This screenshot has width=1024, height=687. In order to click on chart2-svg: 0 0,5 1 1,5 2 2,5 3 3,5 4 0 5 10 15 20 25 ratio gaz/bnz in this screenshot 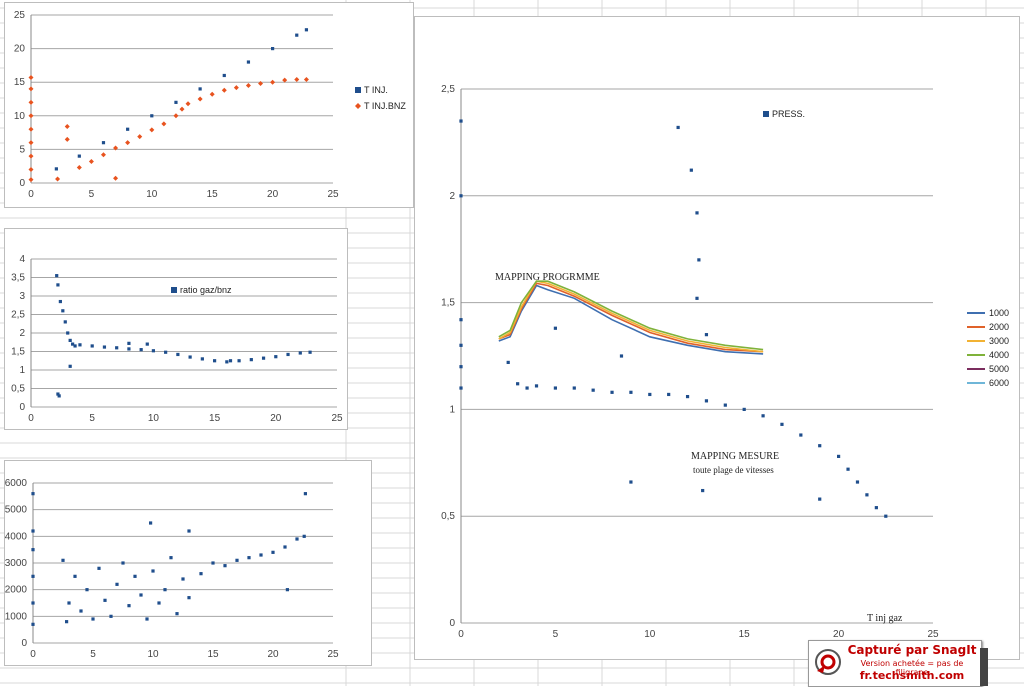, I will do `click(177, 339)`.